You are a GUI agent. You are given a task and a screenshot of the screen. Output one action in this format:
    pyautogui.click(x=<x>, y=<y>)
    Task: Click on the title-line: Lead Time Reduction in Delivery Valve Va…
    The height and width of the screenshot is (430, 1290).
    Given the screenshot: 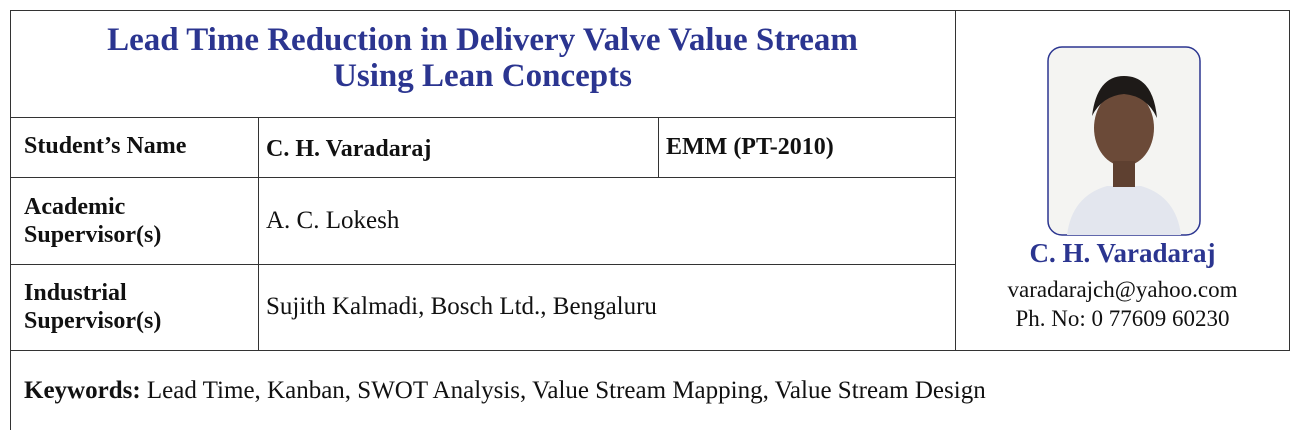 What is the action you would take?
    pyautogui.click(x=482, y=40)
    